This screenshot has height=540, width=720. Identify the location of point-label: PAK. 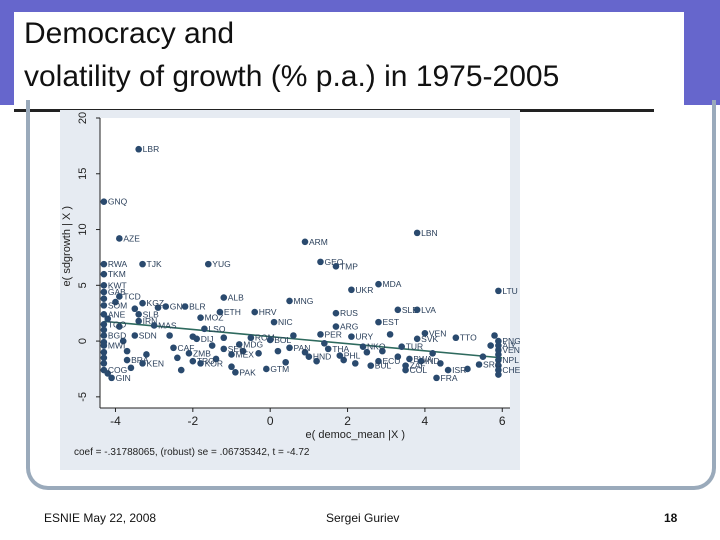
(247, 372).